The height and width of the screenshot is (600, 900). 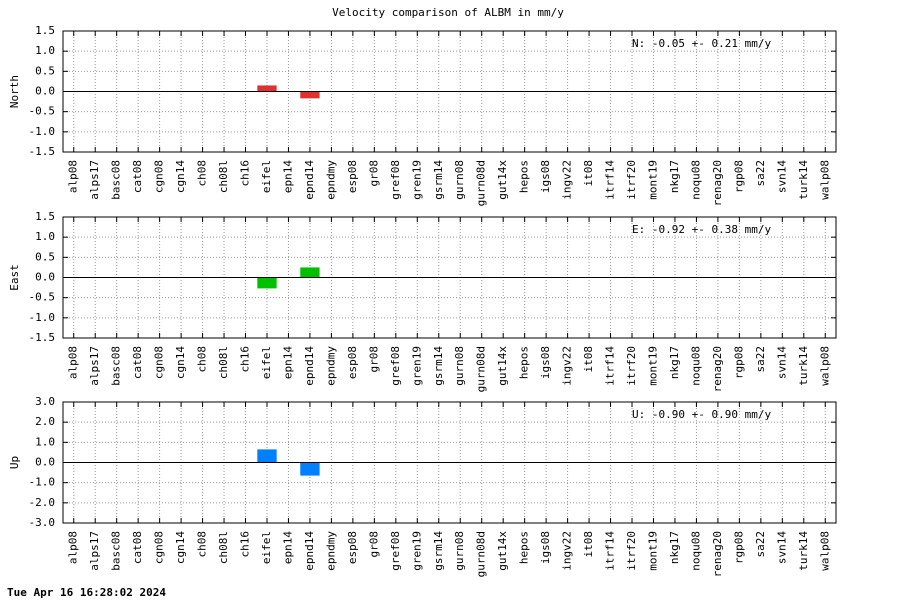 I want to click on annotation: N: -0.05 +- 0.21 mm/y, so click(x=701, y=43).